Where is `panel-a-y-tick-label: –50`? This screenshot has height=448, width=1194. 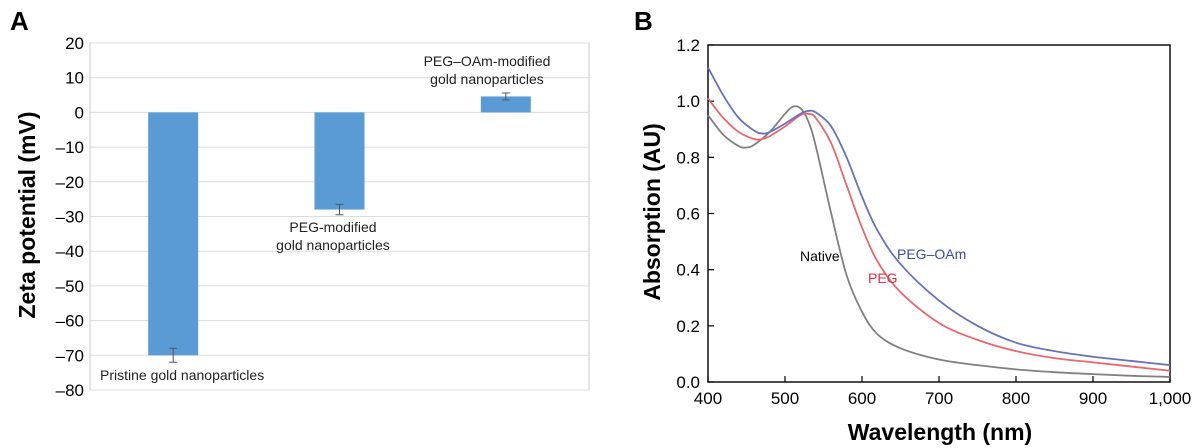
panel-a-y-tick-label: –50 is located at coordinates (70, 286).